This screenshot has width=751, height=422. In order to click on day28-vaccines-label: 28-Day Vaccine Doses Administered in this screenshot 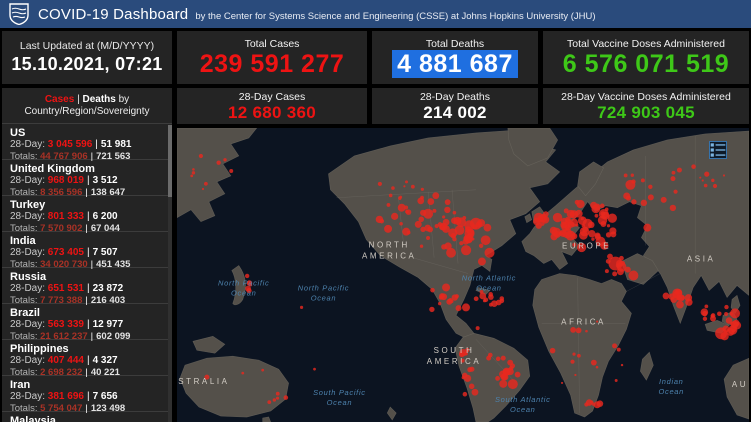, I will do `click(646, 96)`.